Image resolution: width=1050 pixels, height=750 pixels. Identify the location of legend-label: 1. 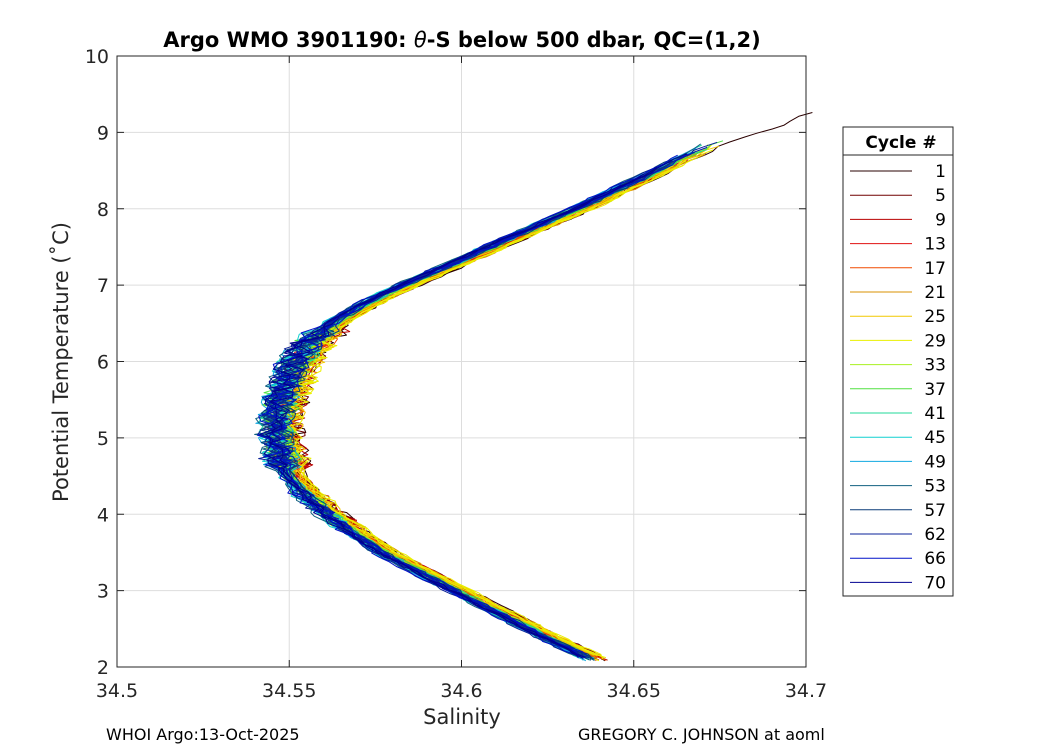
(940, 172).